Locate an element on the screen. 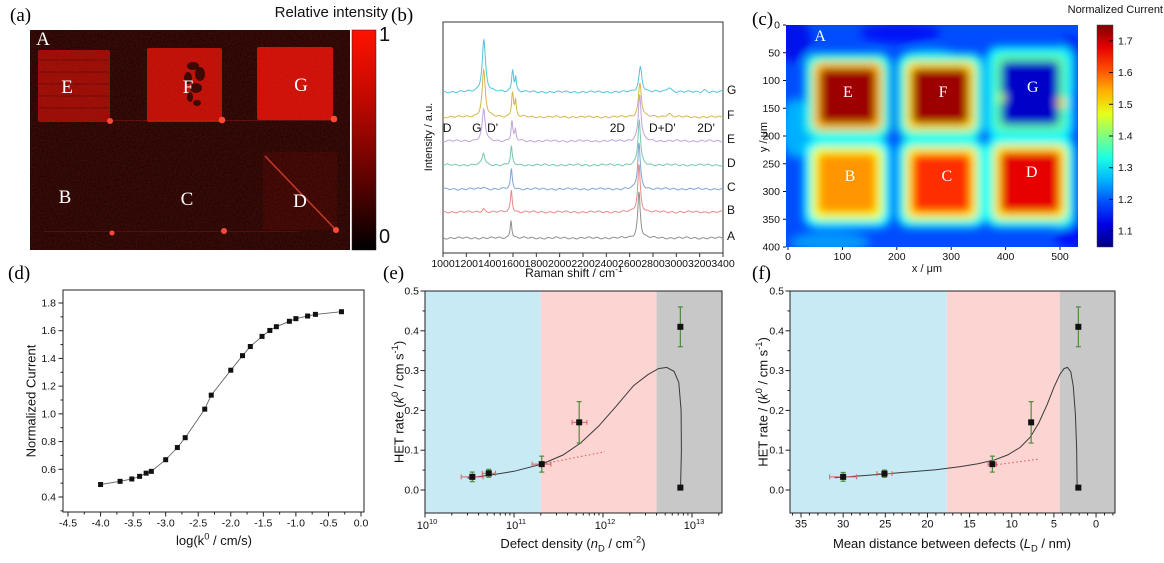  svg-text: 3400 is located at coordinates (723, 264).